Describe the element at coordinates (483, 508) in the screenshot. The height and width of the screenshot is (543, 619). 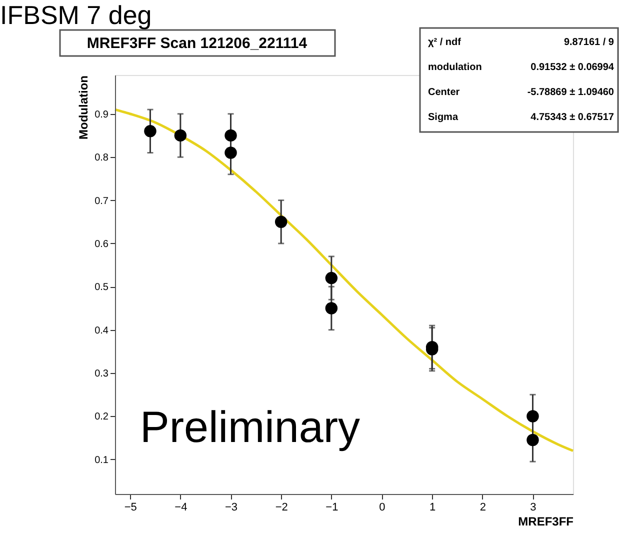
I see `x-tick-label: 2` at that location.